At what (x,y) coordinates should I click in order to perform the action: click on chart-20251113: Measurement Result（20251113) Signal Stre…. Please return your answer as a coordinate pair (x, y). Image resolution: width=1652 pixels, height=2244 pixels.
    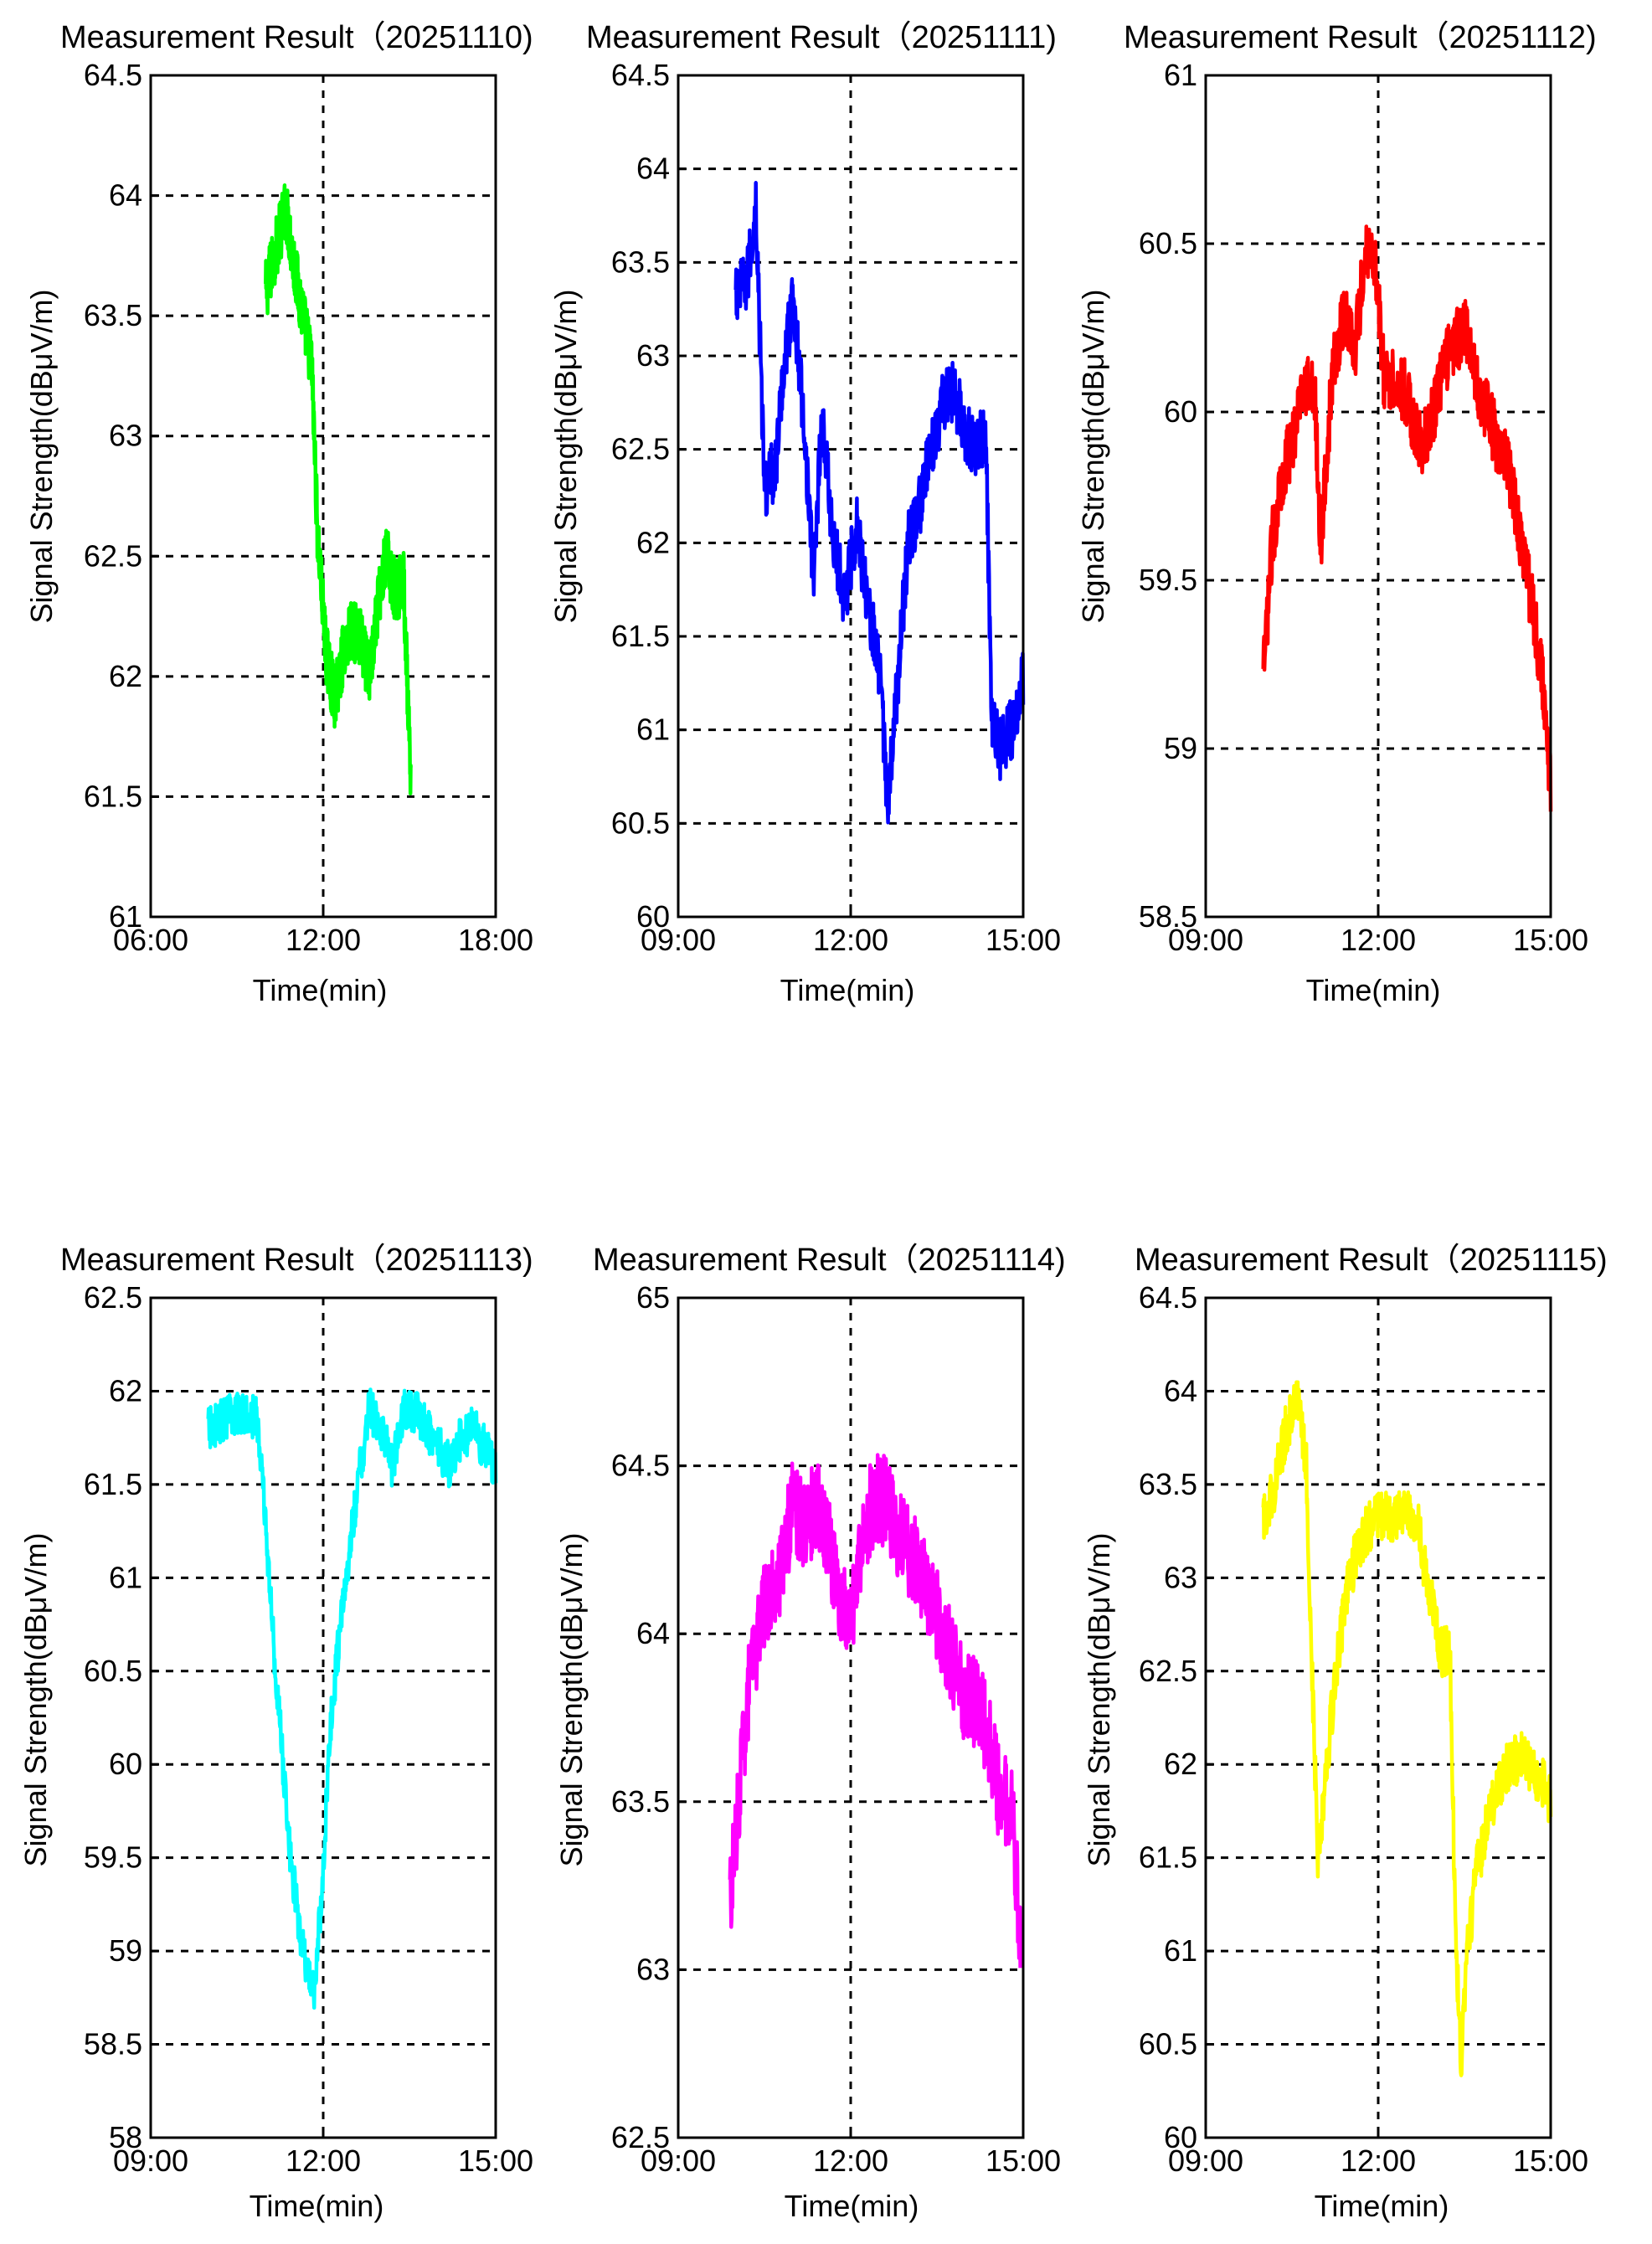
    Looking at the image, I should click on (275, 1733).